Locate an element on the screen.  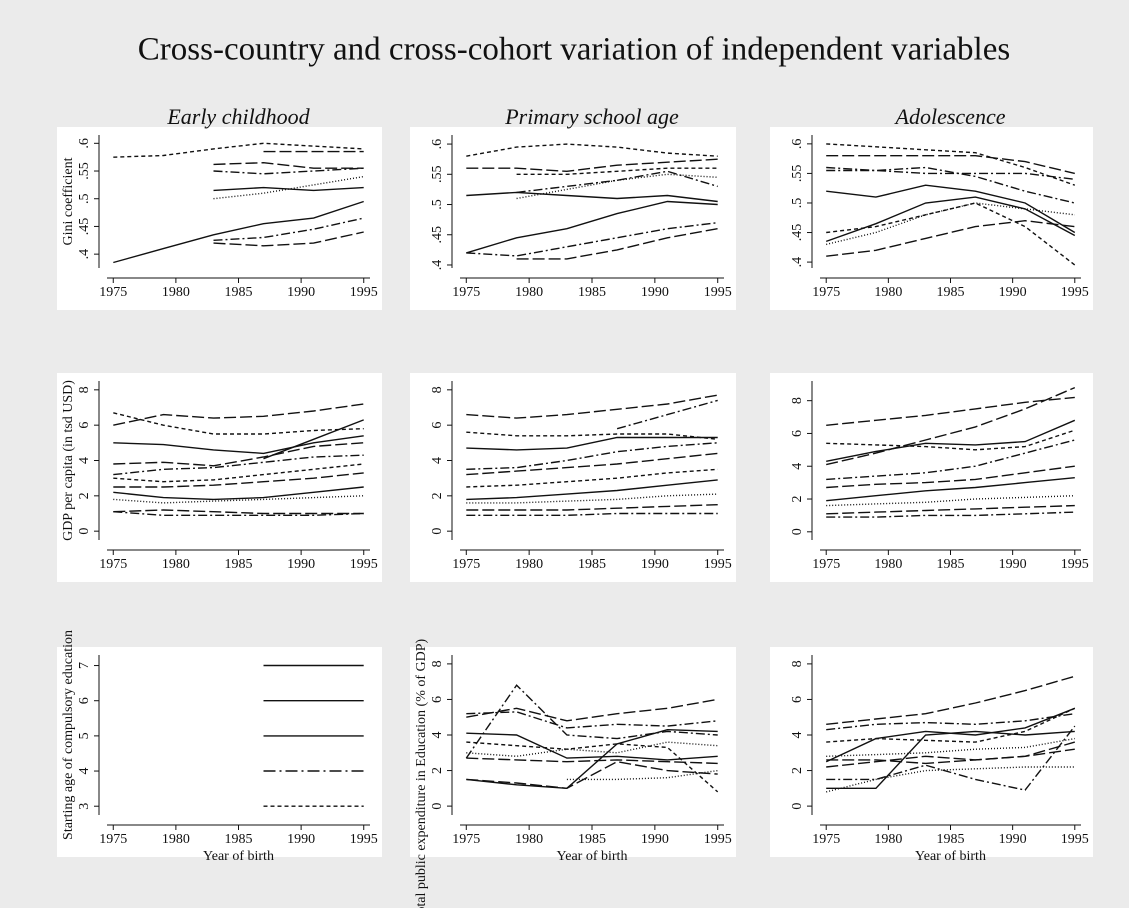
y-tick-label: .5 is located at coordinates (437, 204).